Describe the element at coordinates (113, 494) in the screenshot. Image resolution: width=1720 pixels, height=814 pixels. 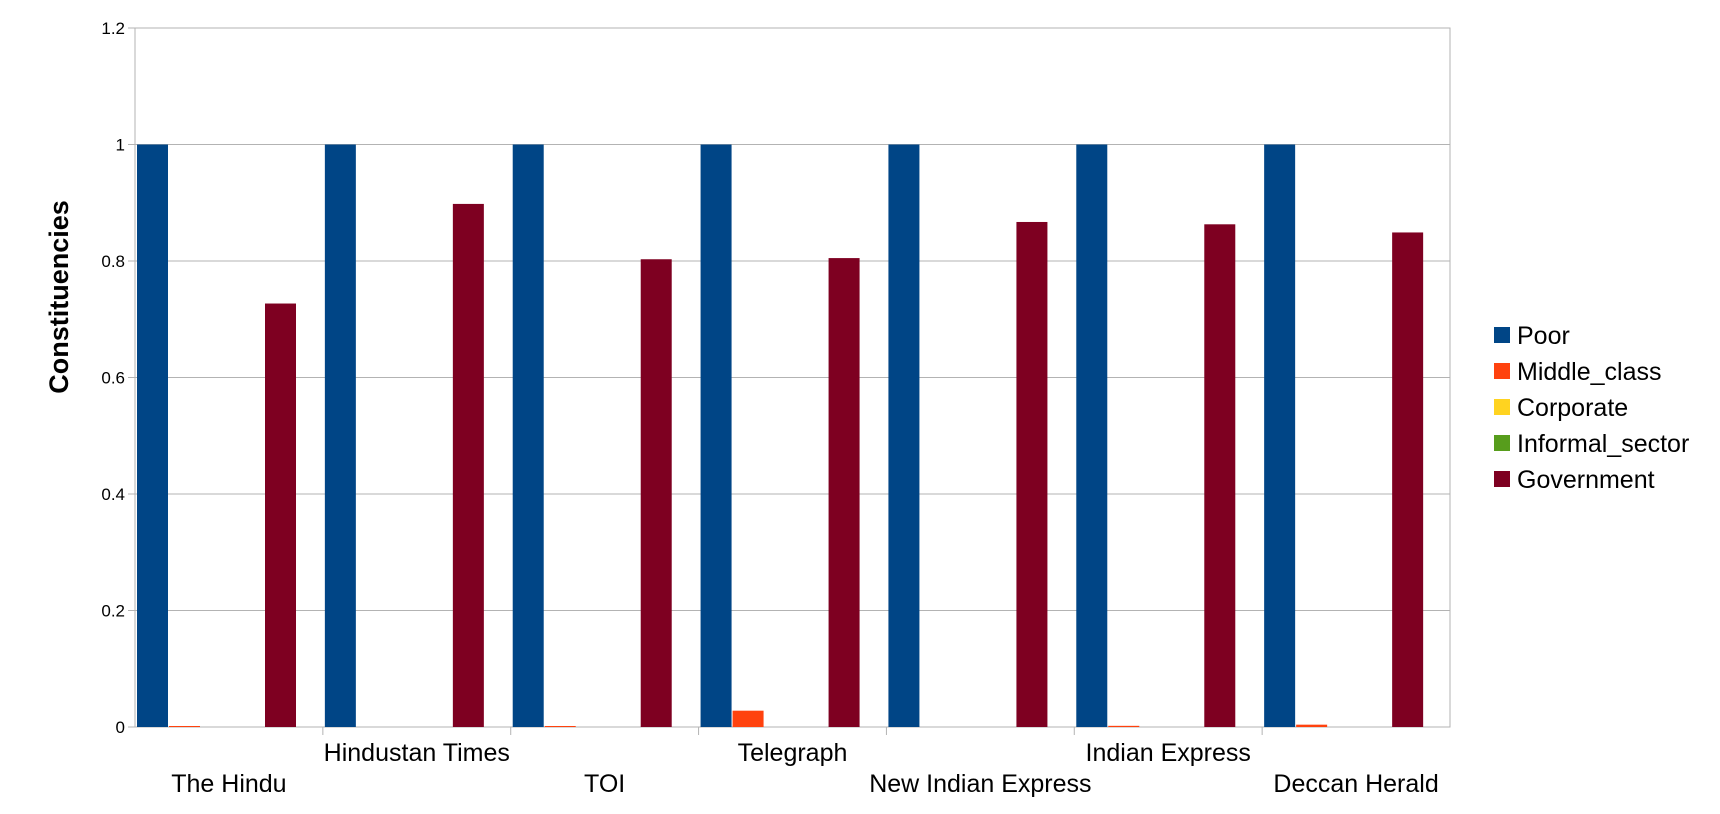
I see `y-tick-label: 0.4` at that location.